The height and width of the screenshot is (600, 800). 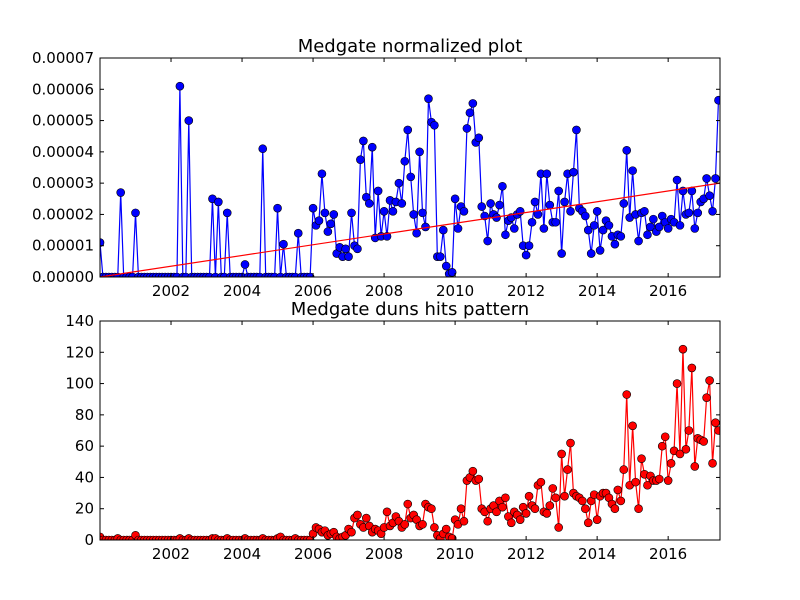 I want to click on y-tick-label: 20, so click(x=84, y=509).